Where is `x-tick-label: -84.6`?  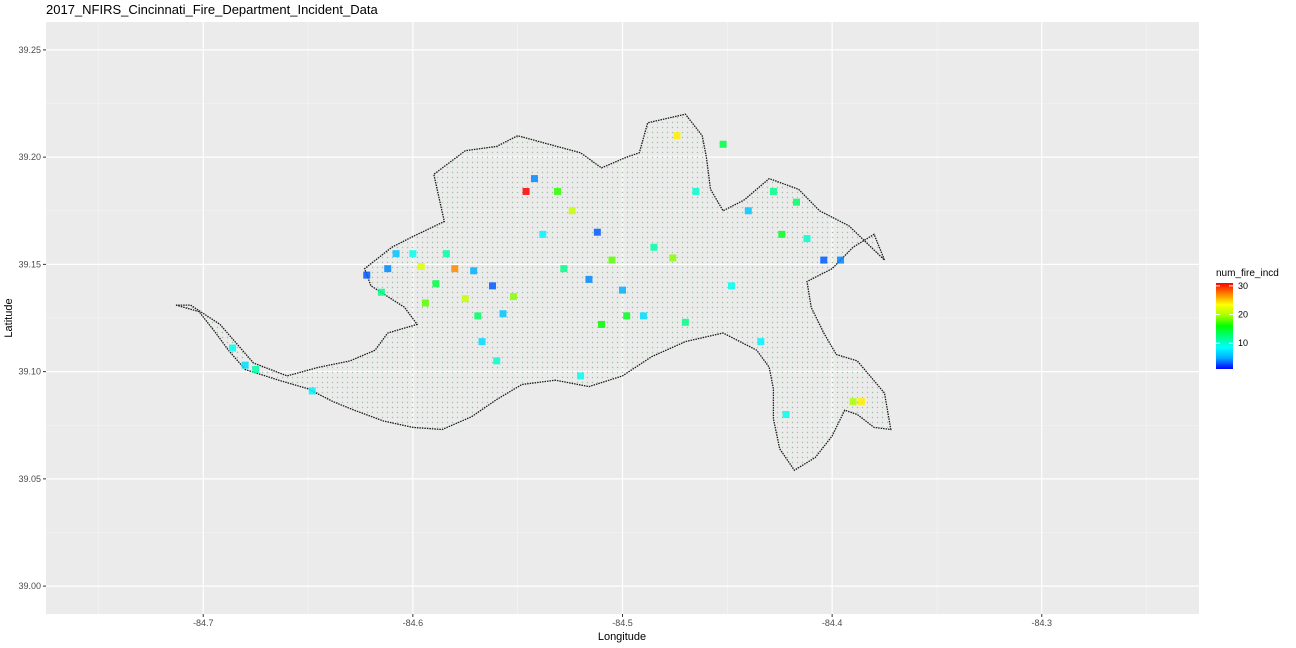
x-tick-label: -84.6 is located at coordinates (413, 623).